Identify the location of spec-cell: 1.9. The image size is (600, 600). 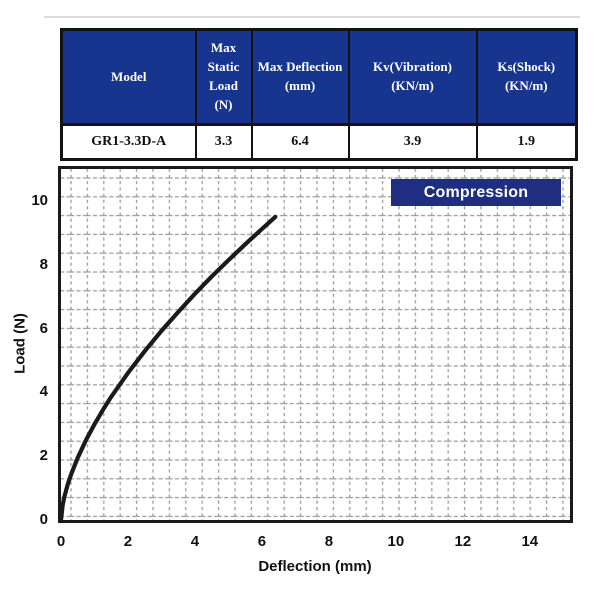
(526, 142).